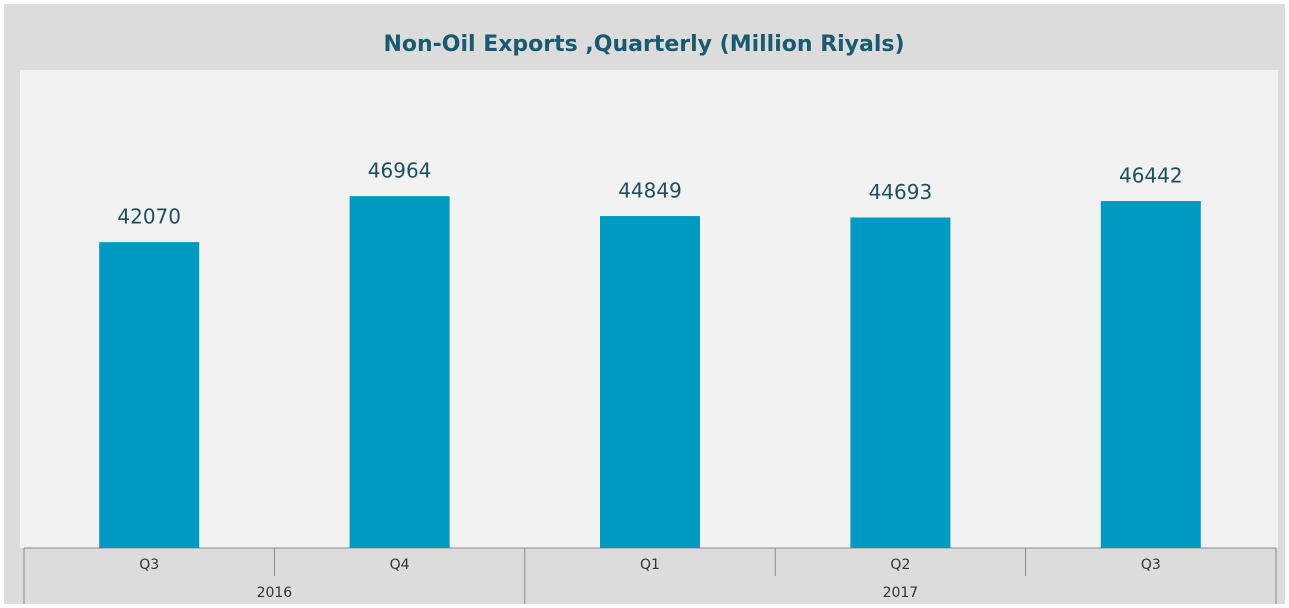  Describe the element at coordinates (901, 192) in the screenshot. I see `data-label: 44693` at that location.